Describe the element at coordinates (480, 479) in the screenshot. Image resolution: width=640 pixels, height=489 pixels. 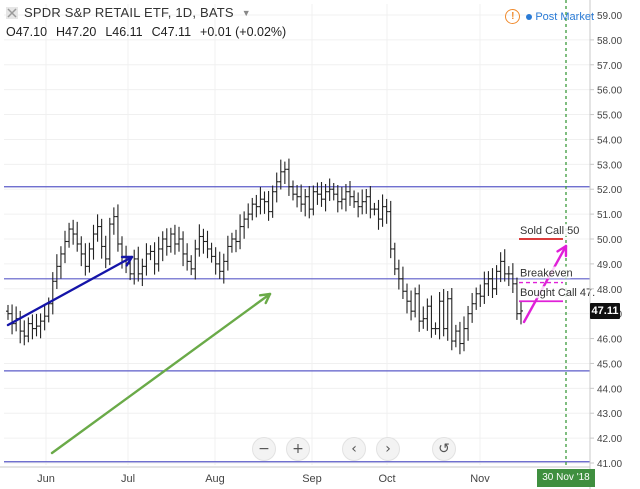
I see `time-tick-label: Nov` at that location.